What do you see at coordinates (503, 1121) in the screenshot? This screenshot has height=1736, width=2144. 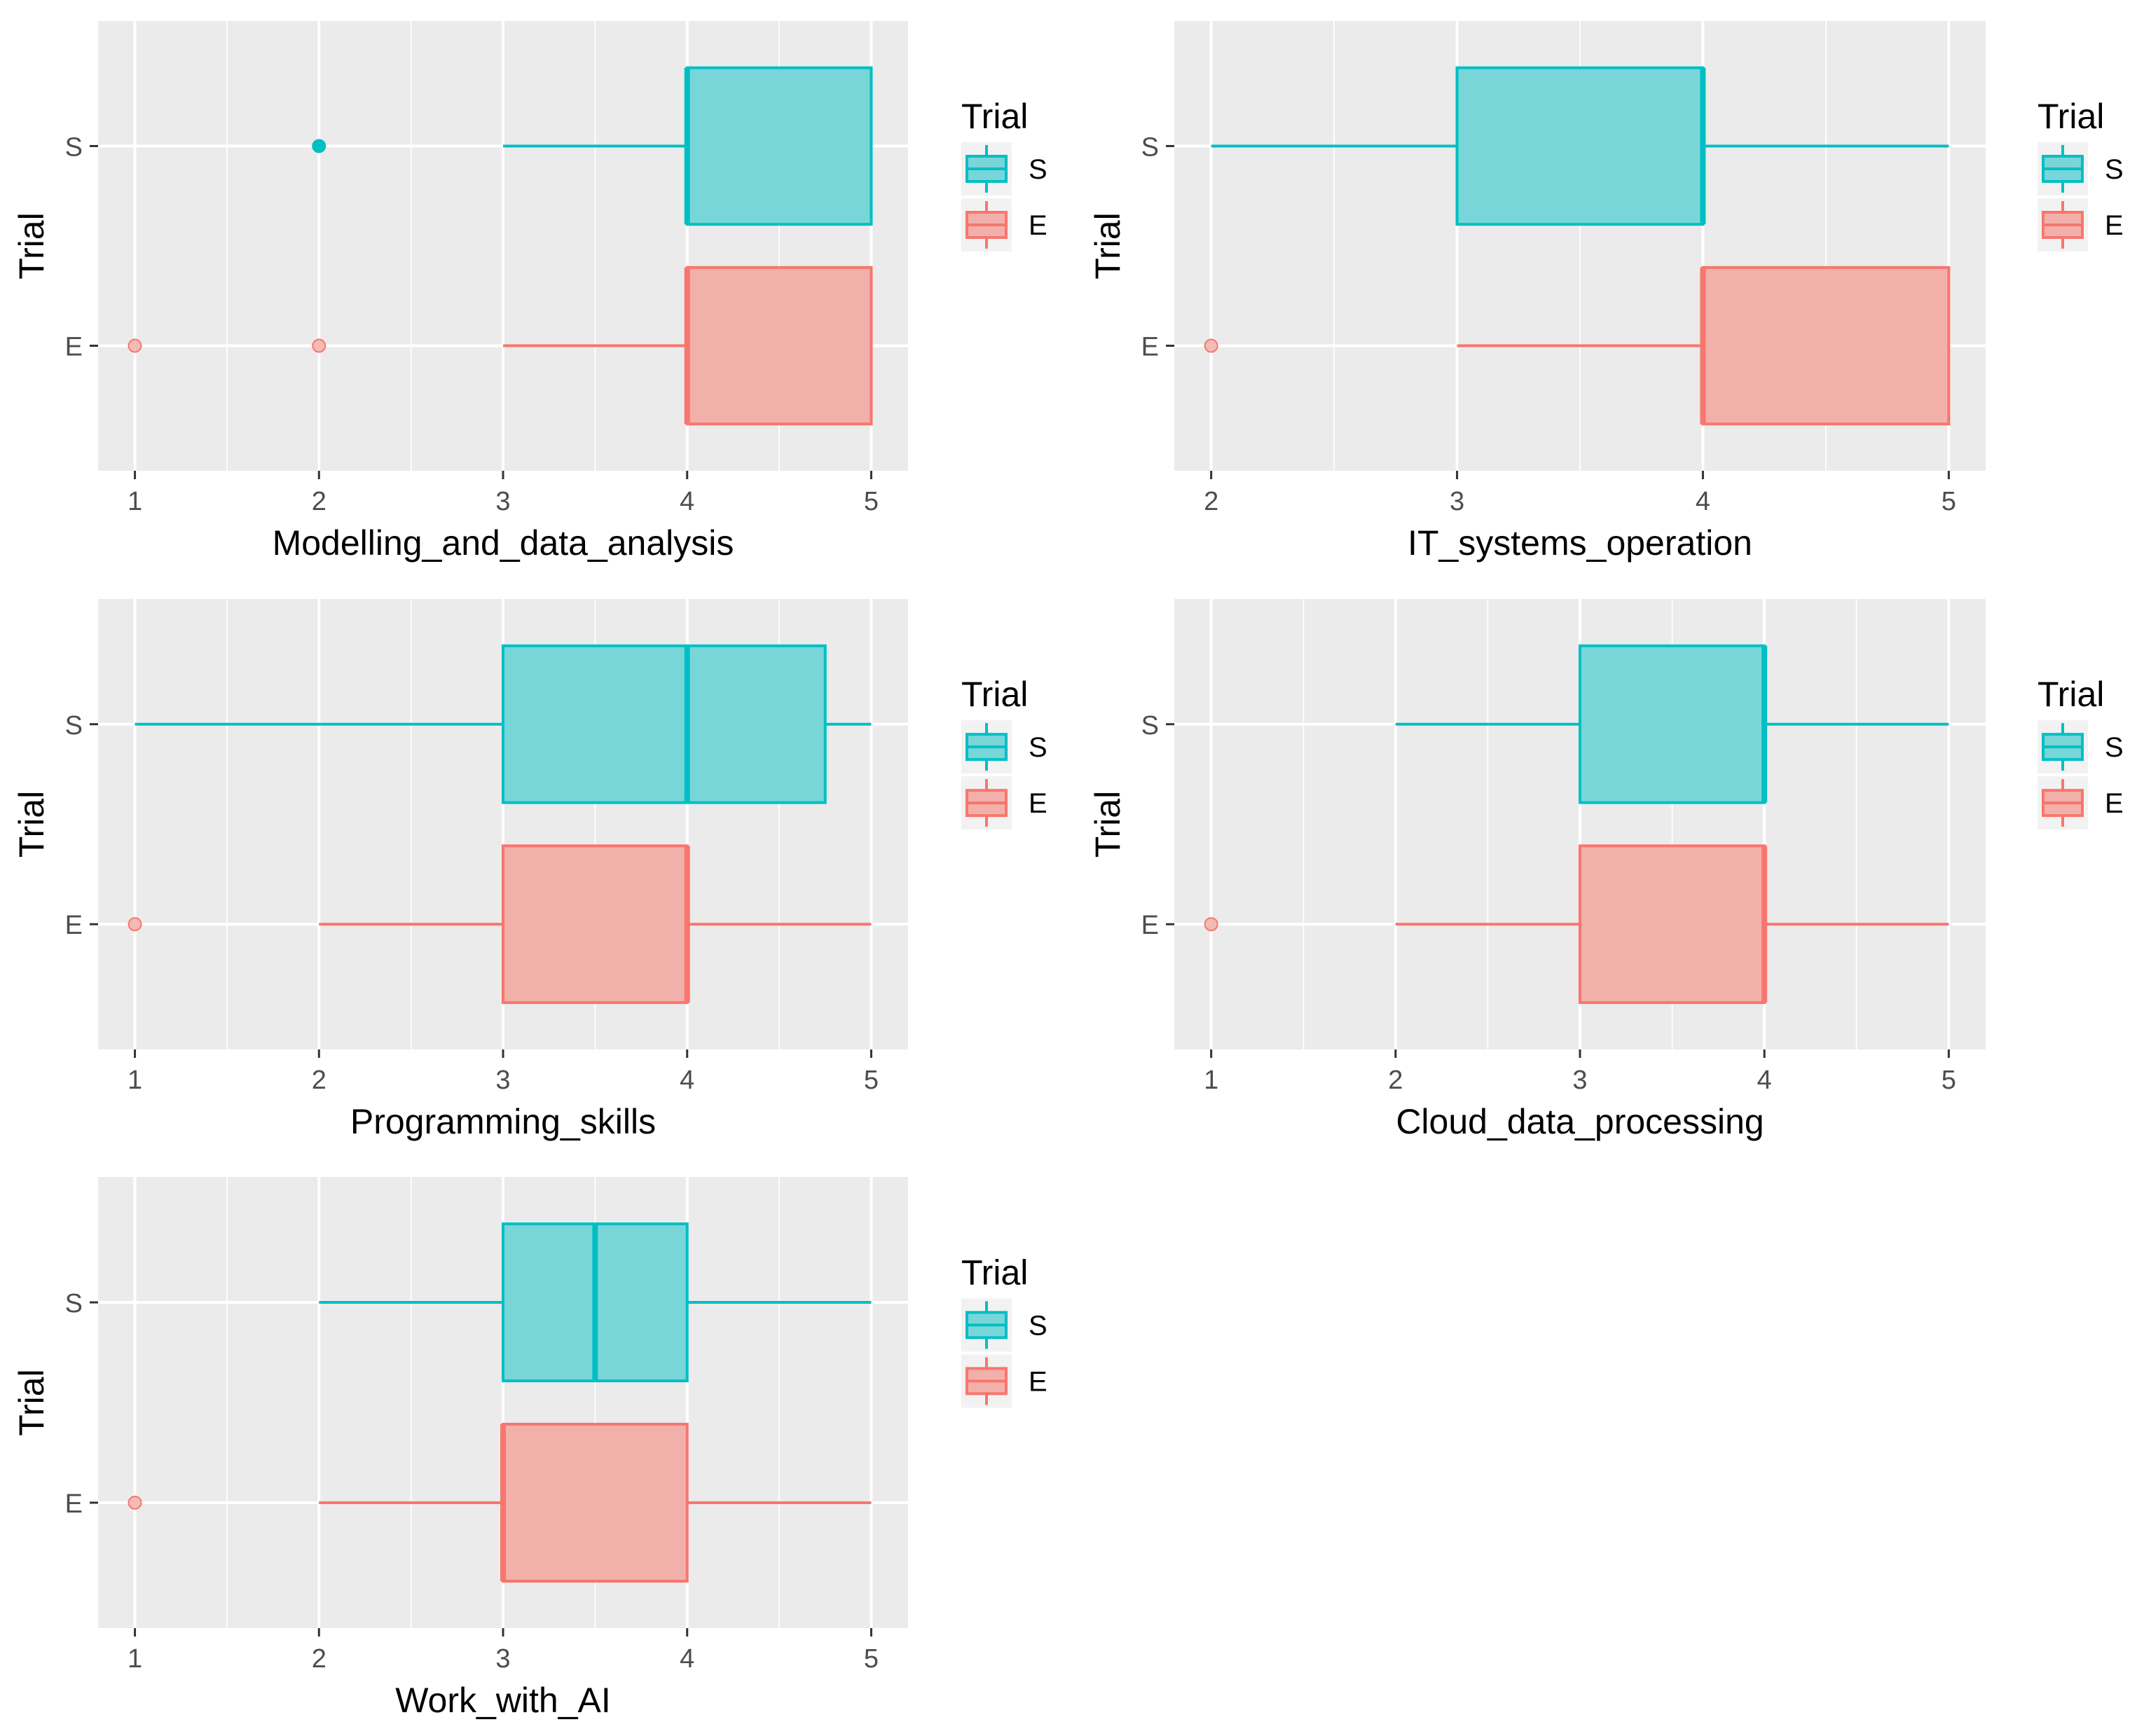 I see `x-axis-title: Programming_skills` at bounding box center [503, 1121].